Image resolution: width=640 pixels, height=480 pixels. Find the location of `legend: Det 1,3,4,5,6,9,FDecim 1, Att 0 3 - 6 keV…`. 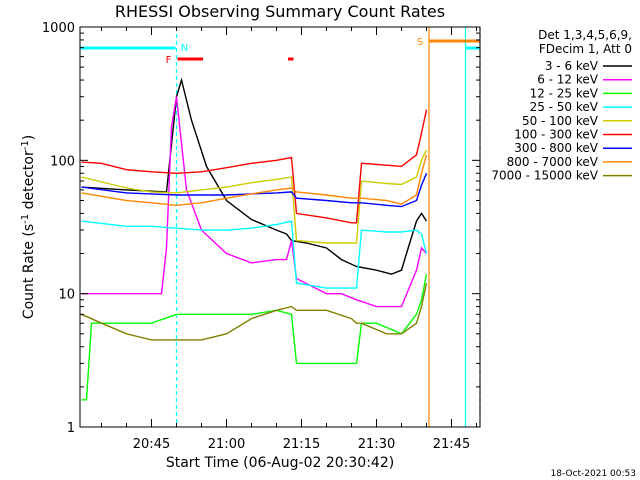

legend: Det 1,3,4,5,6,9,FDecim 1, Att 0 3 - 6 keV… is located at coordinates (561, 105).